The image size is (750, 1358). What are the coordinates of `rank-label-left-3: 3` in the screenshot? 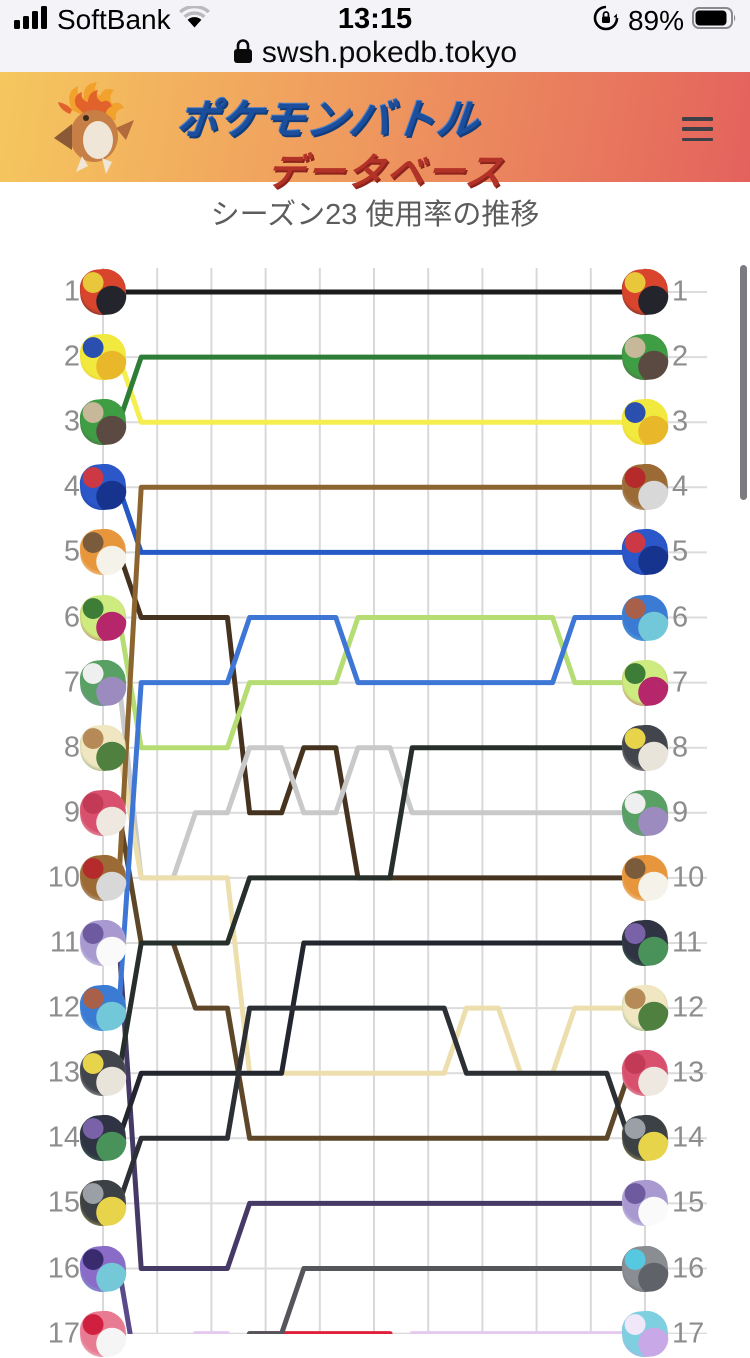 It's located at (50, 422).